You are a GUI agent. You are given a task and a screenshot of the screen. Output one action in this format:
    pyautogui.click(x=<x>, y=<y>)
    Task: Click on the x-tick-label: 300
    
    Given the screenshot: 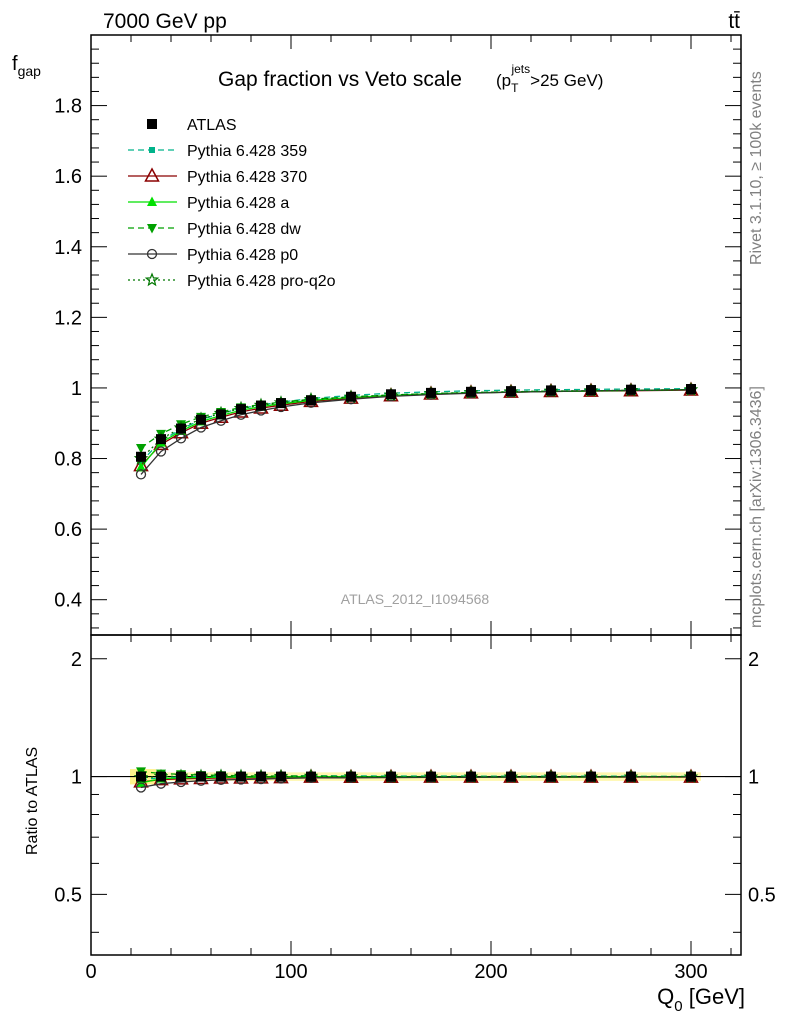 What is the action you would take?
    pyautogui.click(x=690, y=972)
    